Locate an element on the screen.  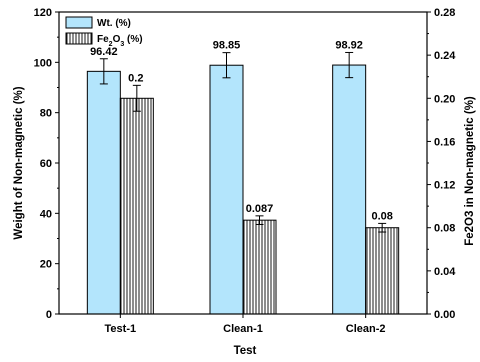
data-label-wt-3: 98.92 is located at coordinates (349, 45).